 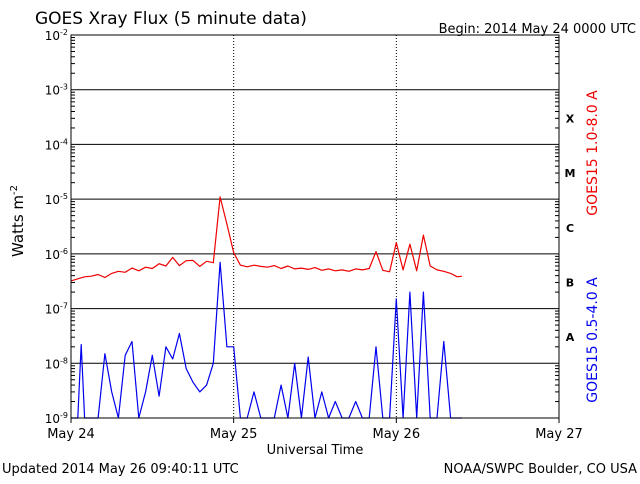 I want to click on y-tick-label: 10⁻⁶, so click(x=56, y=254).